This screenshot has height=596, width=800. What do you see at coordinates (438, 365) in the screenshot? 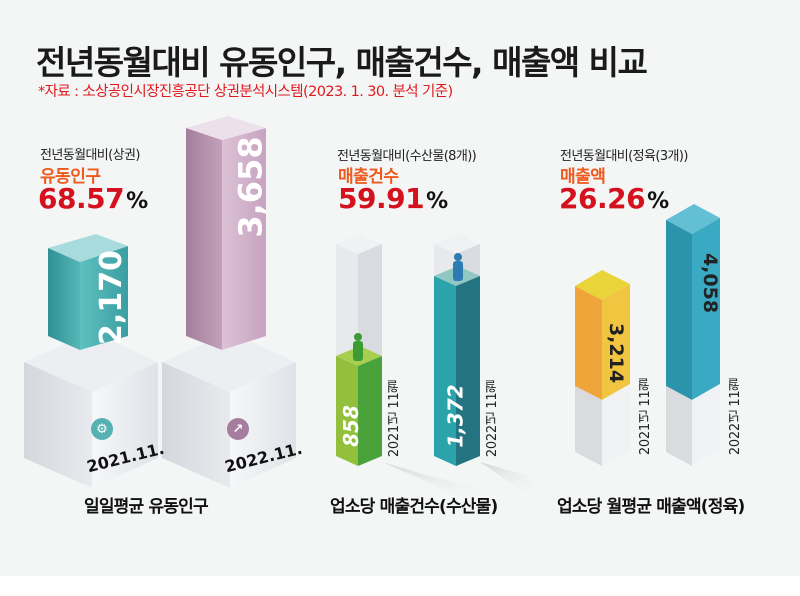
I see `group2-chart` at bounding box center [438, 365].